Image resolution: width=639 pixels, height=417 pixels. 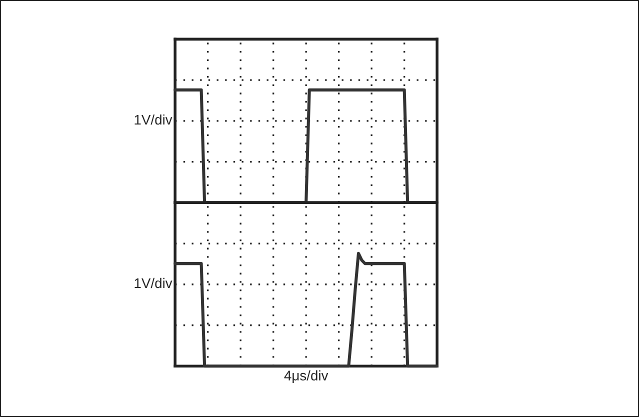 What do you see at coordinates (306, 377) in the screenshot?
I see `x-axis-title: 4μs/div` at bounding box center [306, 377].